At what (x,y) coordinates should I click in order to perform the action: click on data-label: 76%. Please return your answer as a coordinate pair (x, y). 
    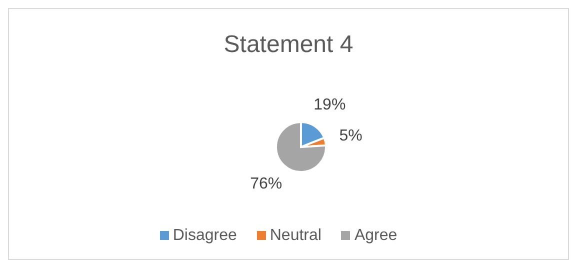
    Looking at the image, I should click on (266, 184).